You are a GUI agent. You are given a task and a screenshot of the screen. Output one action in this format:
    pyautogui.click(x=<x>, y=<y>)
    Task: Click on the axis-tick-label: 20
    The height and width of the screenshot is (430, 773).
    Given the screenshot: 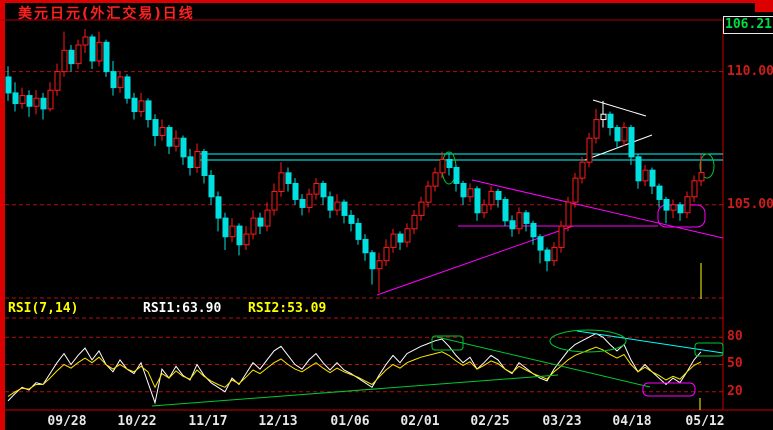 What is the action you would take?
    pyautogui.click(x=735, y=391)
    